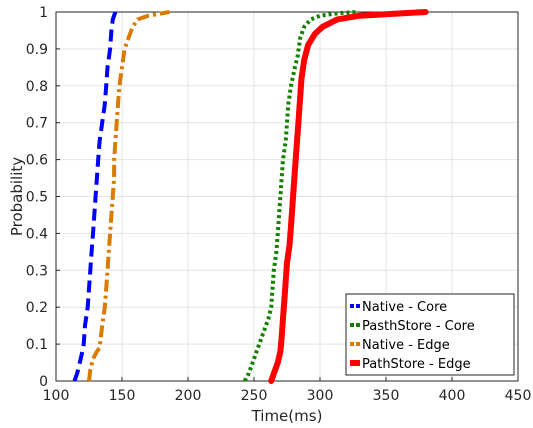  I want to click on y-tick-label: 0.7, so click(37, 124).